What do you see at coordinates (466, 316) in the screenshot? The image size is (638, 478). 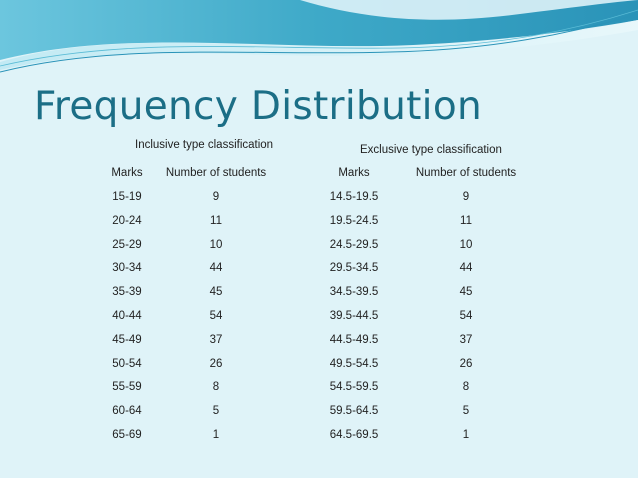 I see `exclusive-cell-students: 54` at bounding box center [466, 316].